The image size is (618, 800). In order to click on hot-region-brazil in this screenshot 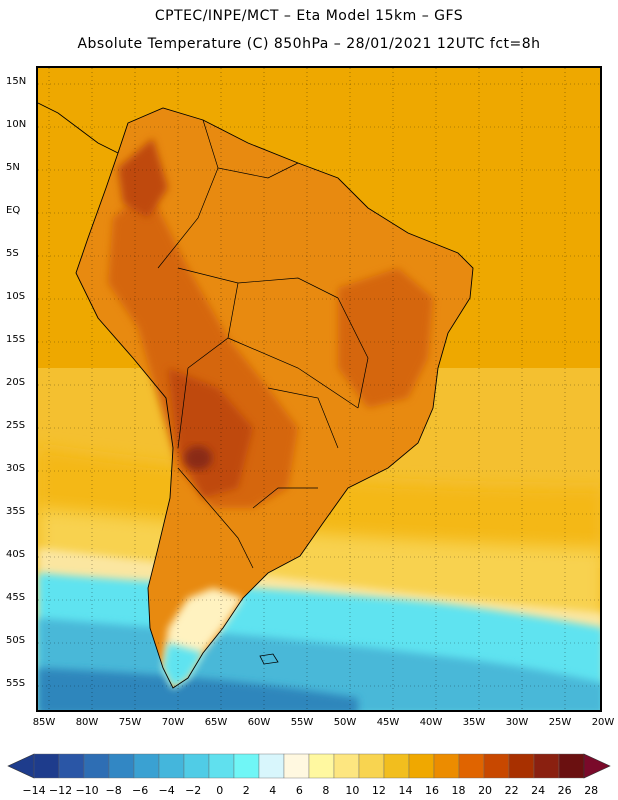, I will do `click(385, 338)`.